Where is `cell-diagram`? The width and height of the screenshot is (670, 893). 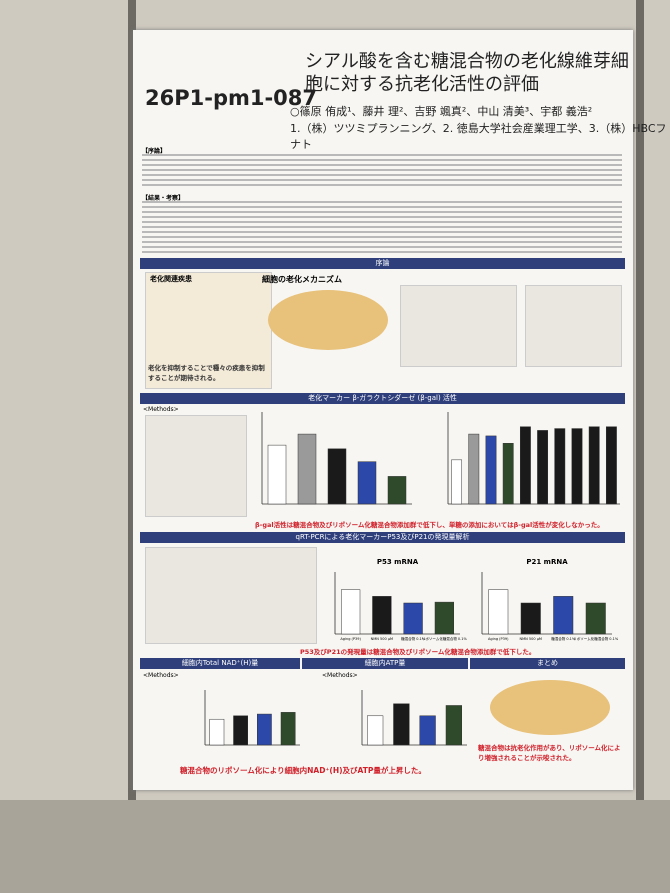 cell-diagram is located at coordinates (328, 320).